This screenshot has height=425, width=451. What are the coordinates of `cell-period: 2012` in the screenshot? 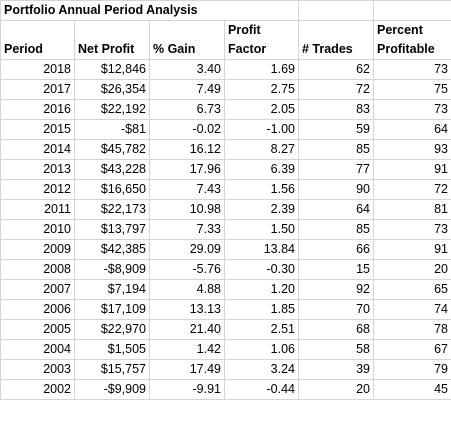 It's located at (37, 189).